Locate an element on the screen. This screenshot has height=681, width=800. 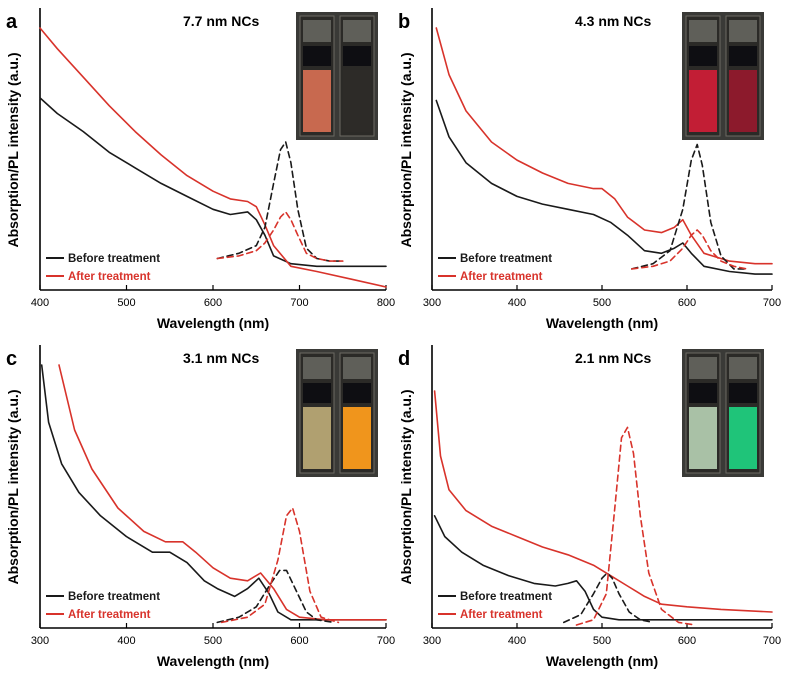
panel-title: 4.3 nm NCs is located at coordinates (613, 21).